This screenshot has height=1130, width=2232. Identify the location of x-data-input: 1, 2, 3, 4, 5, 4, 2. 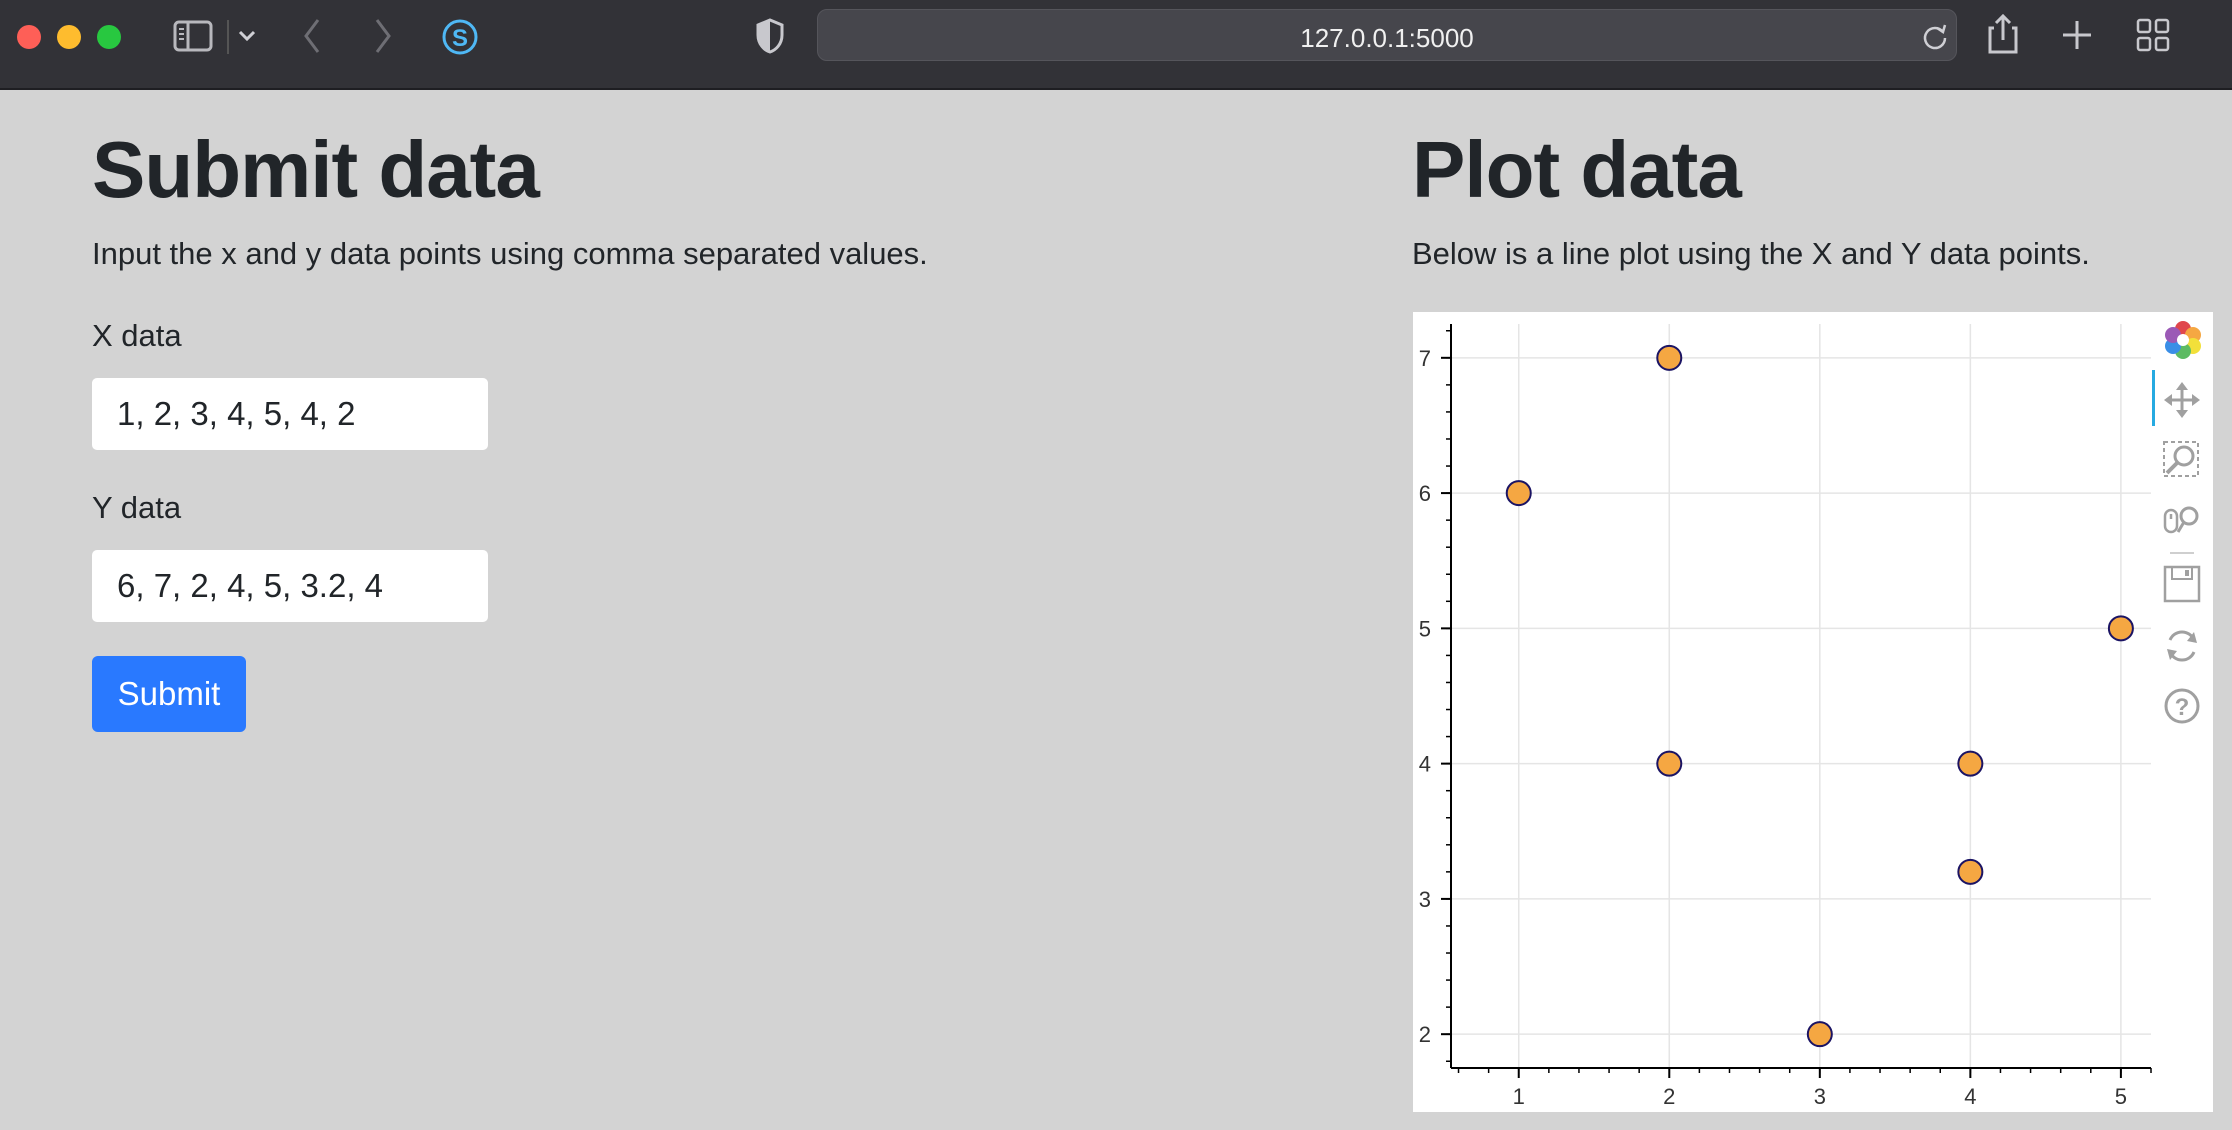
(290, 414).